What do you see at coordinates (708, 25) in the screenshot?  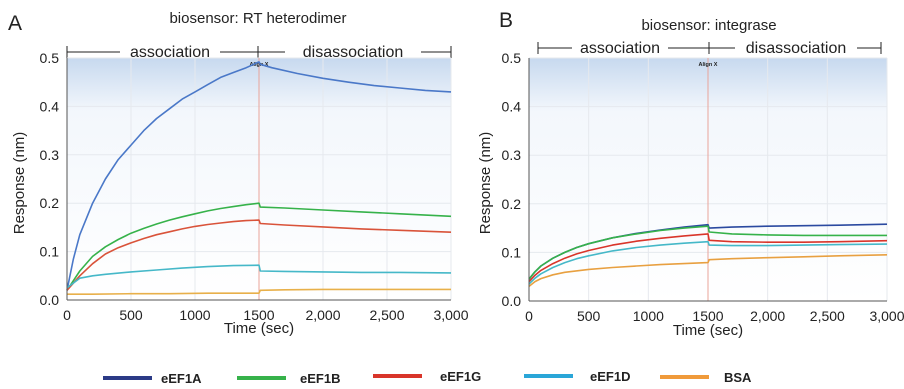 I see `chart-title: biosensor: integrase` at bounding box center [708, 25].